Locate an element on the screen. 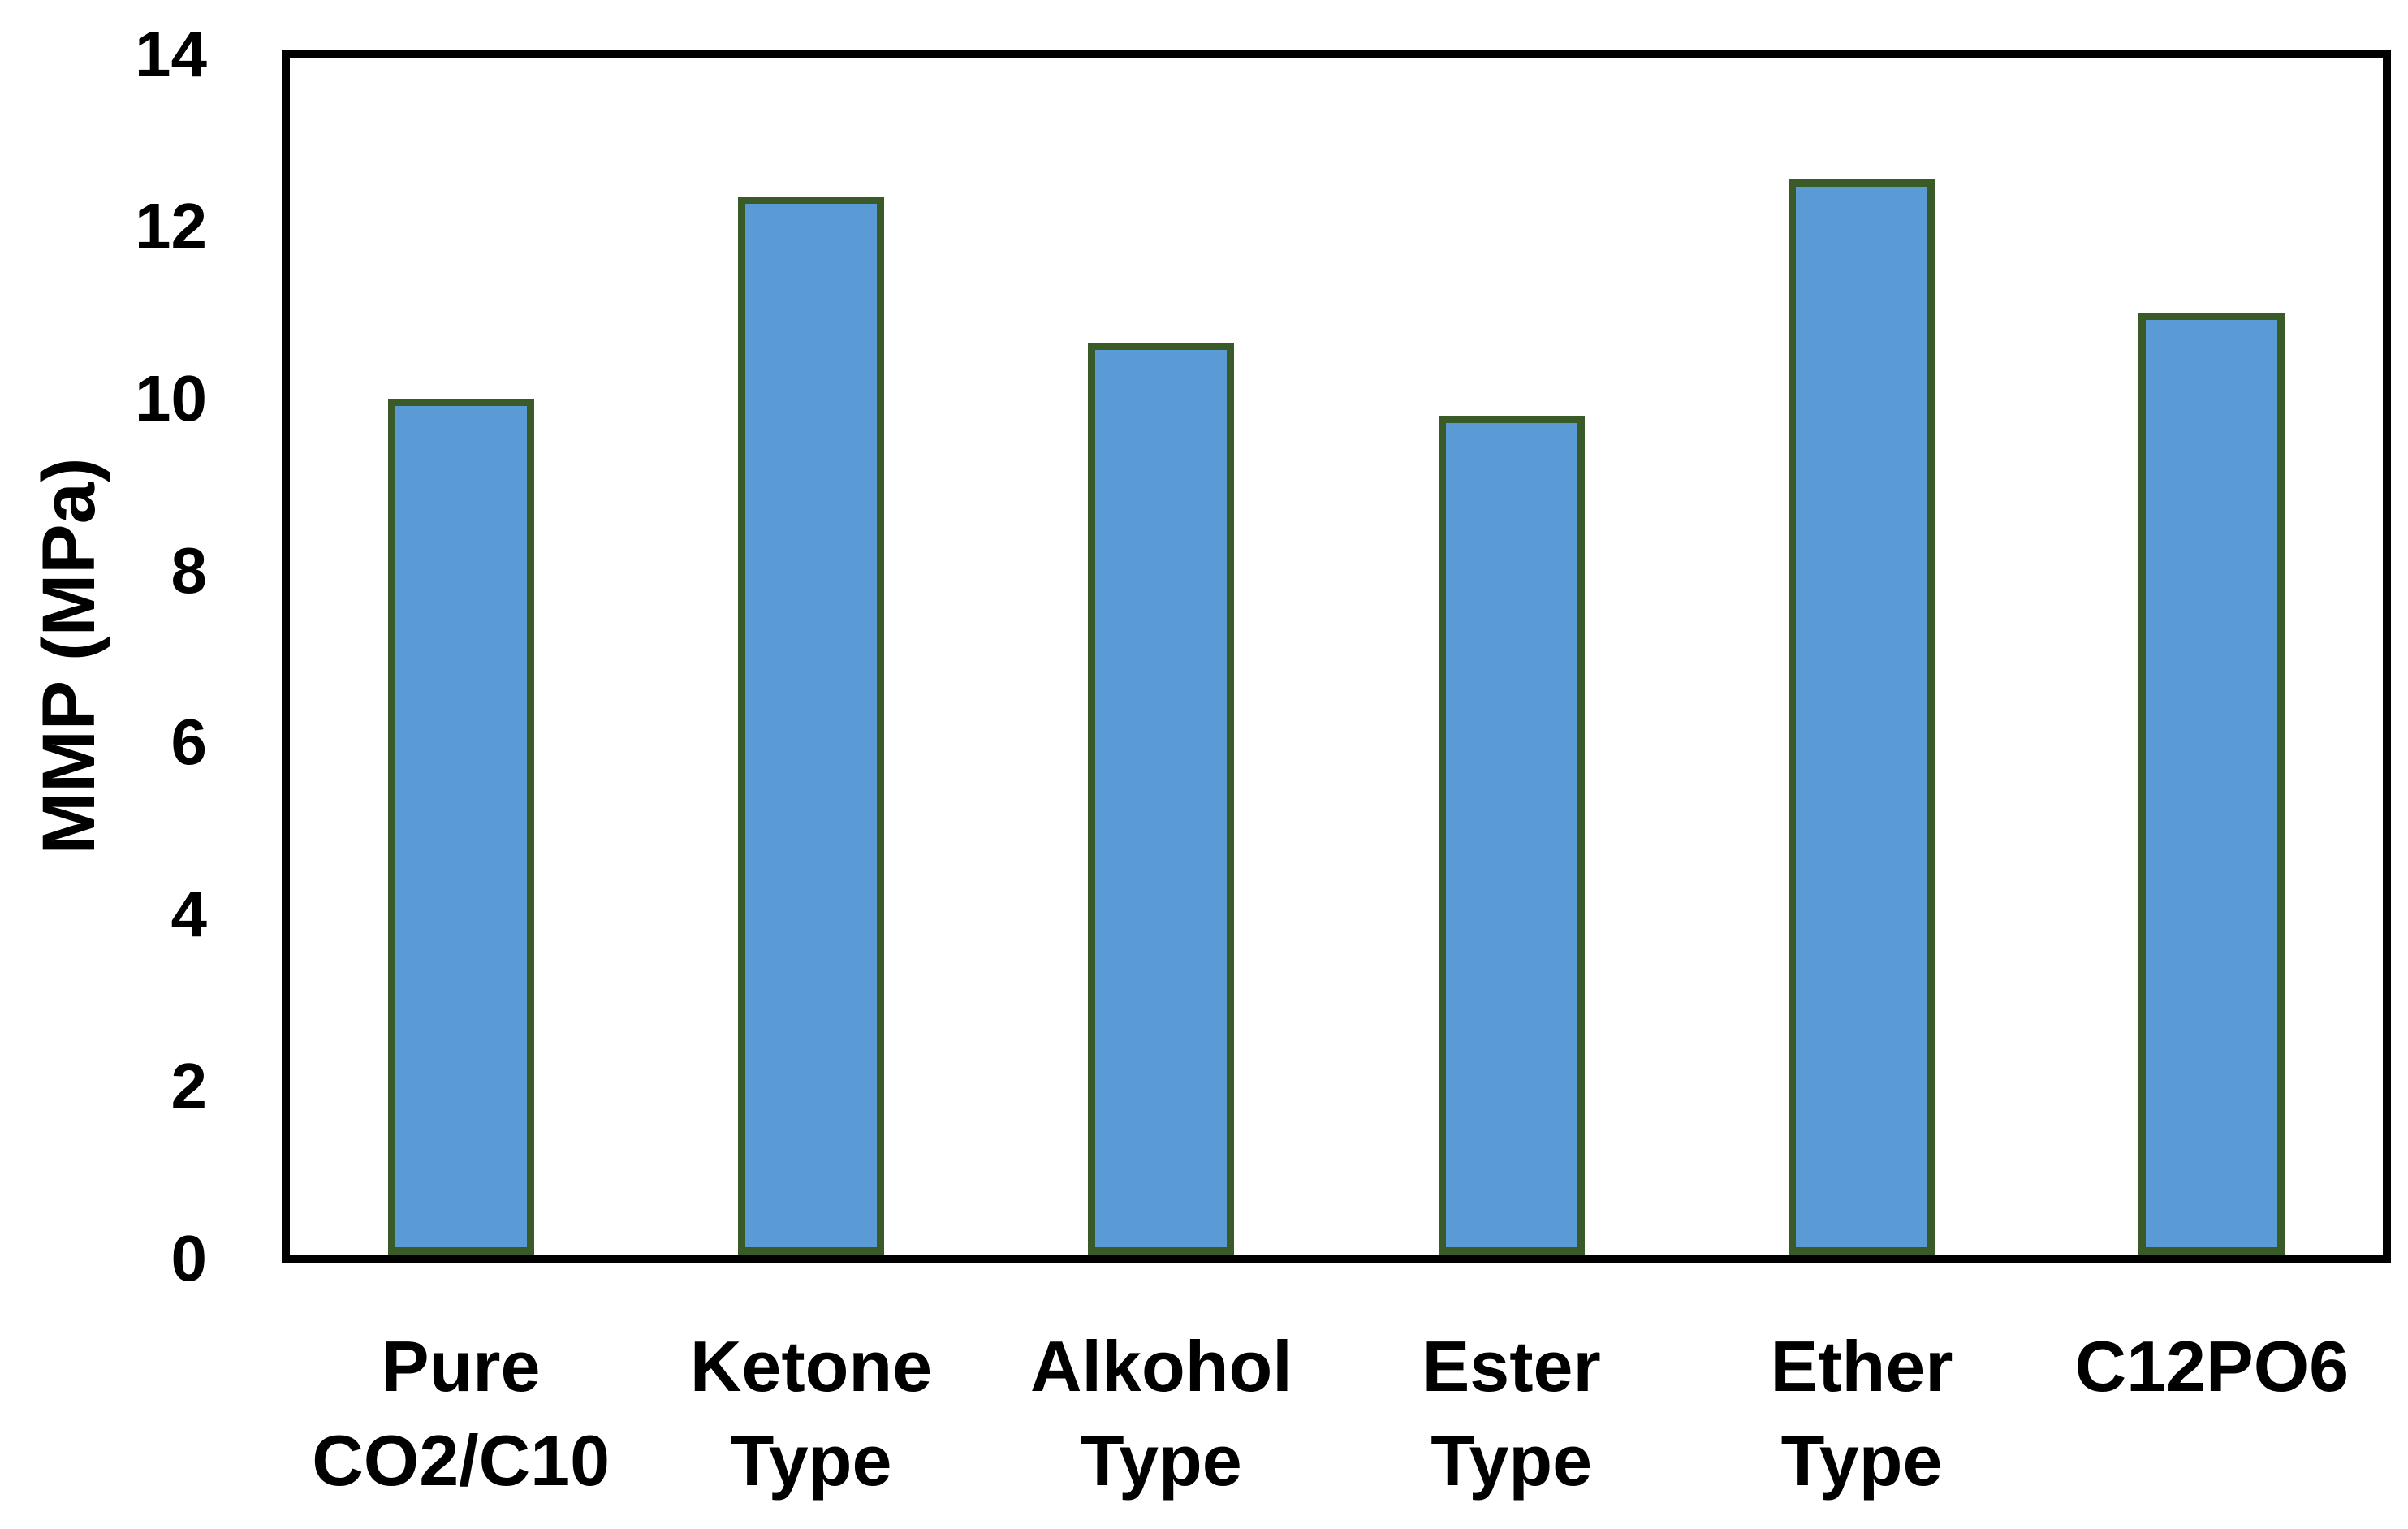 This screenshot has height=1529, width=2408. y-tick-label: 12 is located at coordinates (171, 225).